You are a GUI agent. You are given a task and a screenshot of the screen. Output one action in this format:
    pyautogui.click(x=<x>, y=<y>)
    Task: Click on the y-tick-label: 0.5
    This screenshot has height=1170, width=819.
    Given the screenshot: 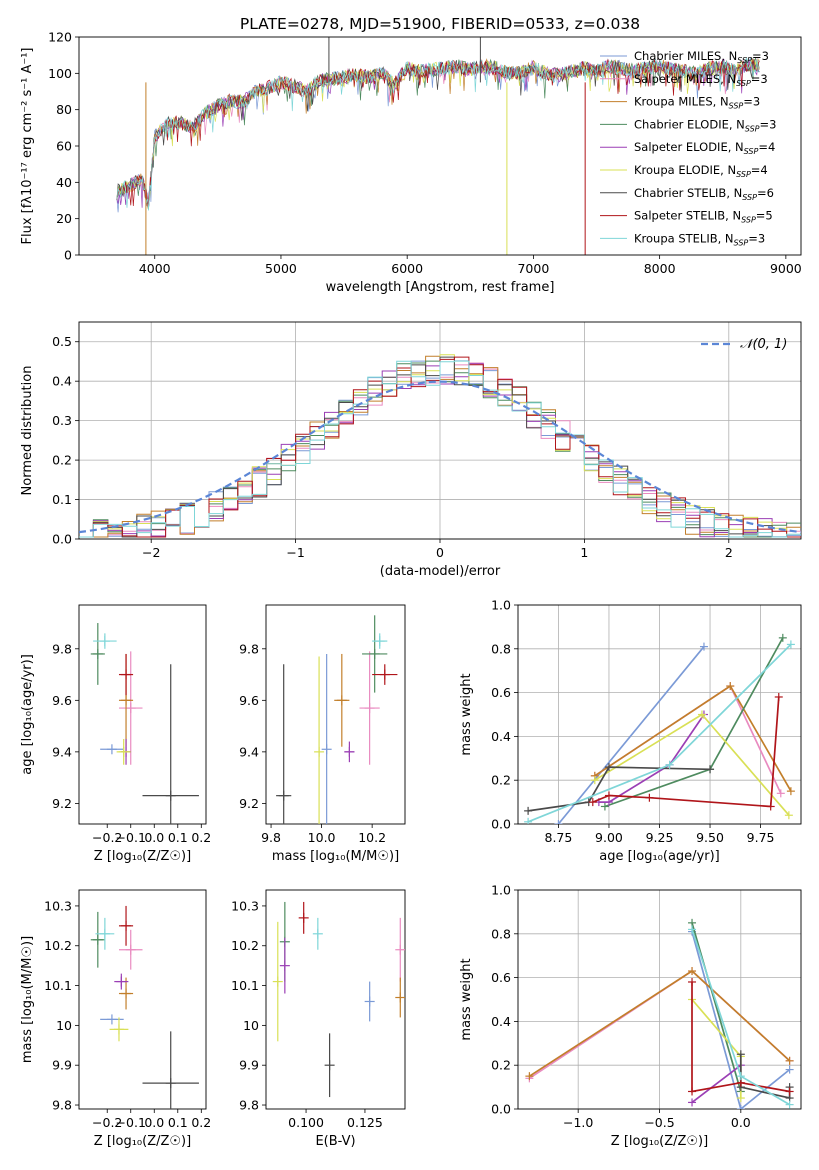 What is the action you would take?
    pyautogui.click(x=62, y=341)
    